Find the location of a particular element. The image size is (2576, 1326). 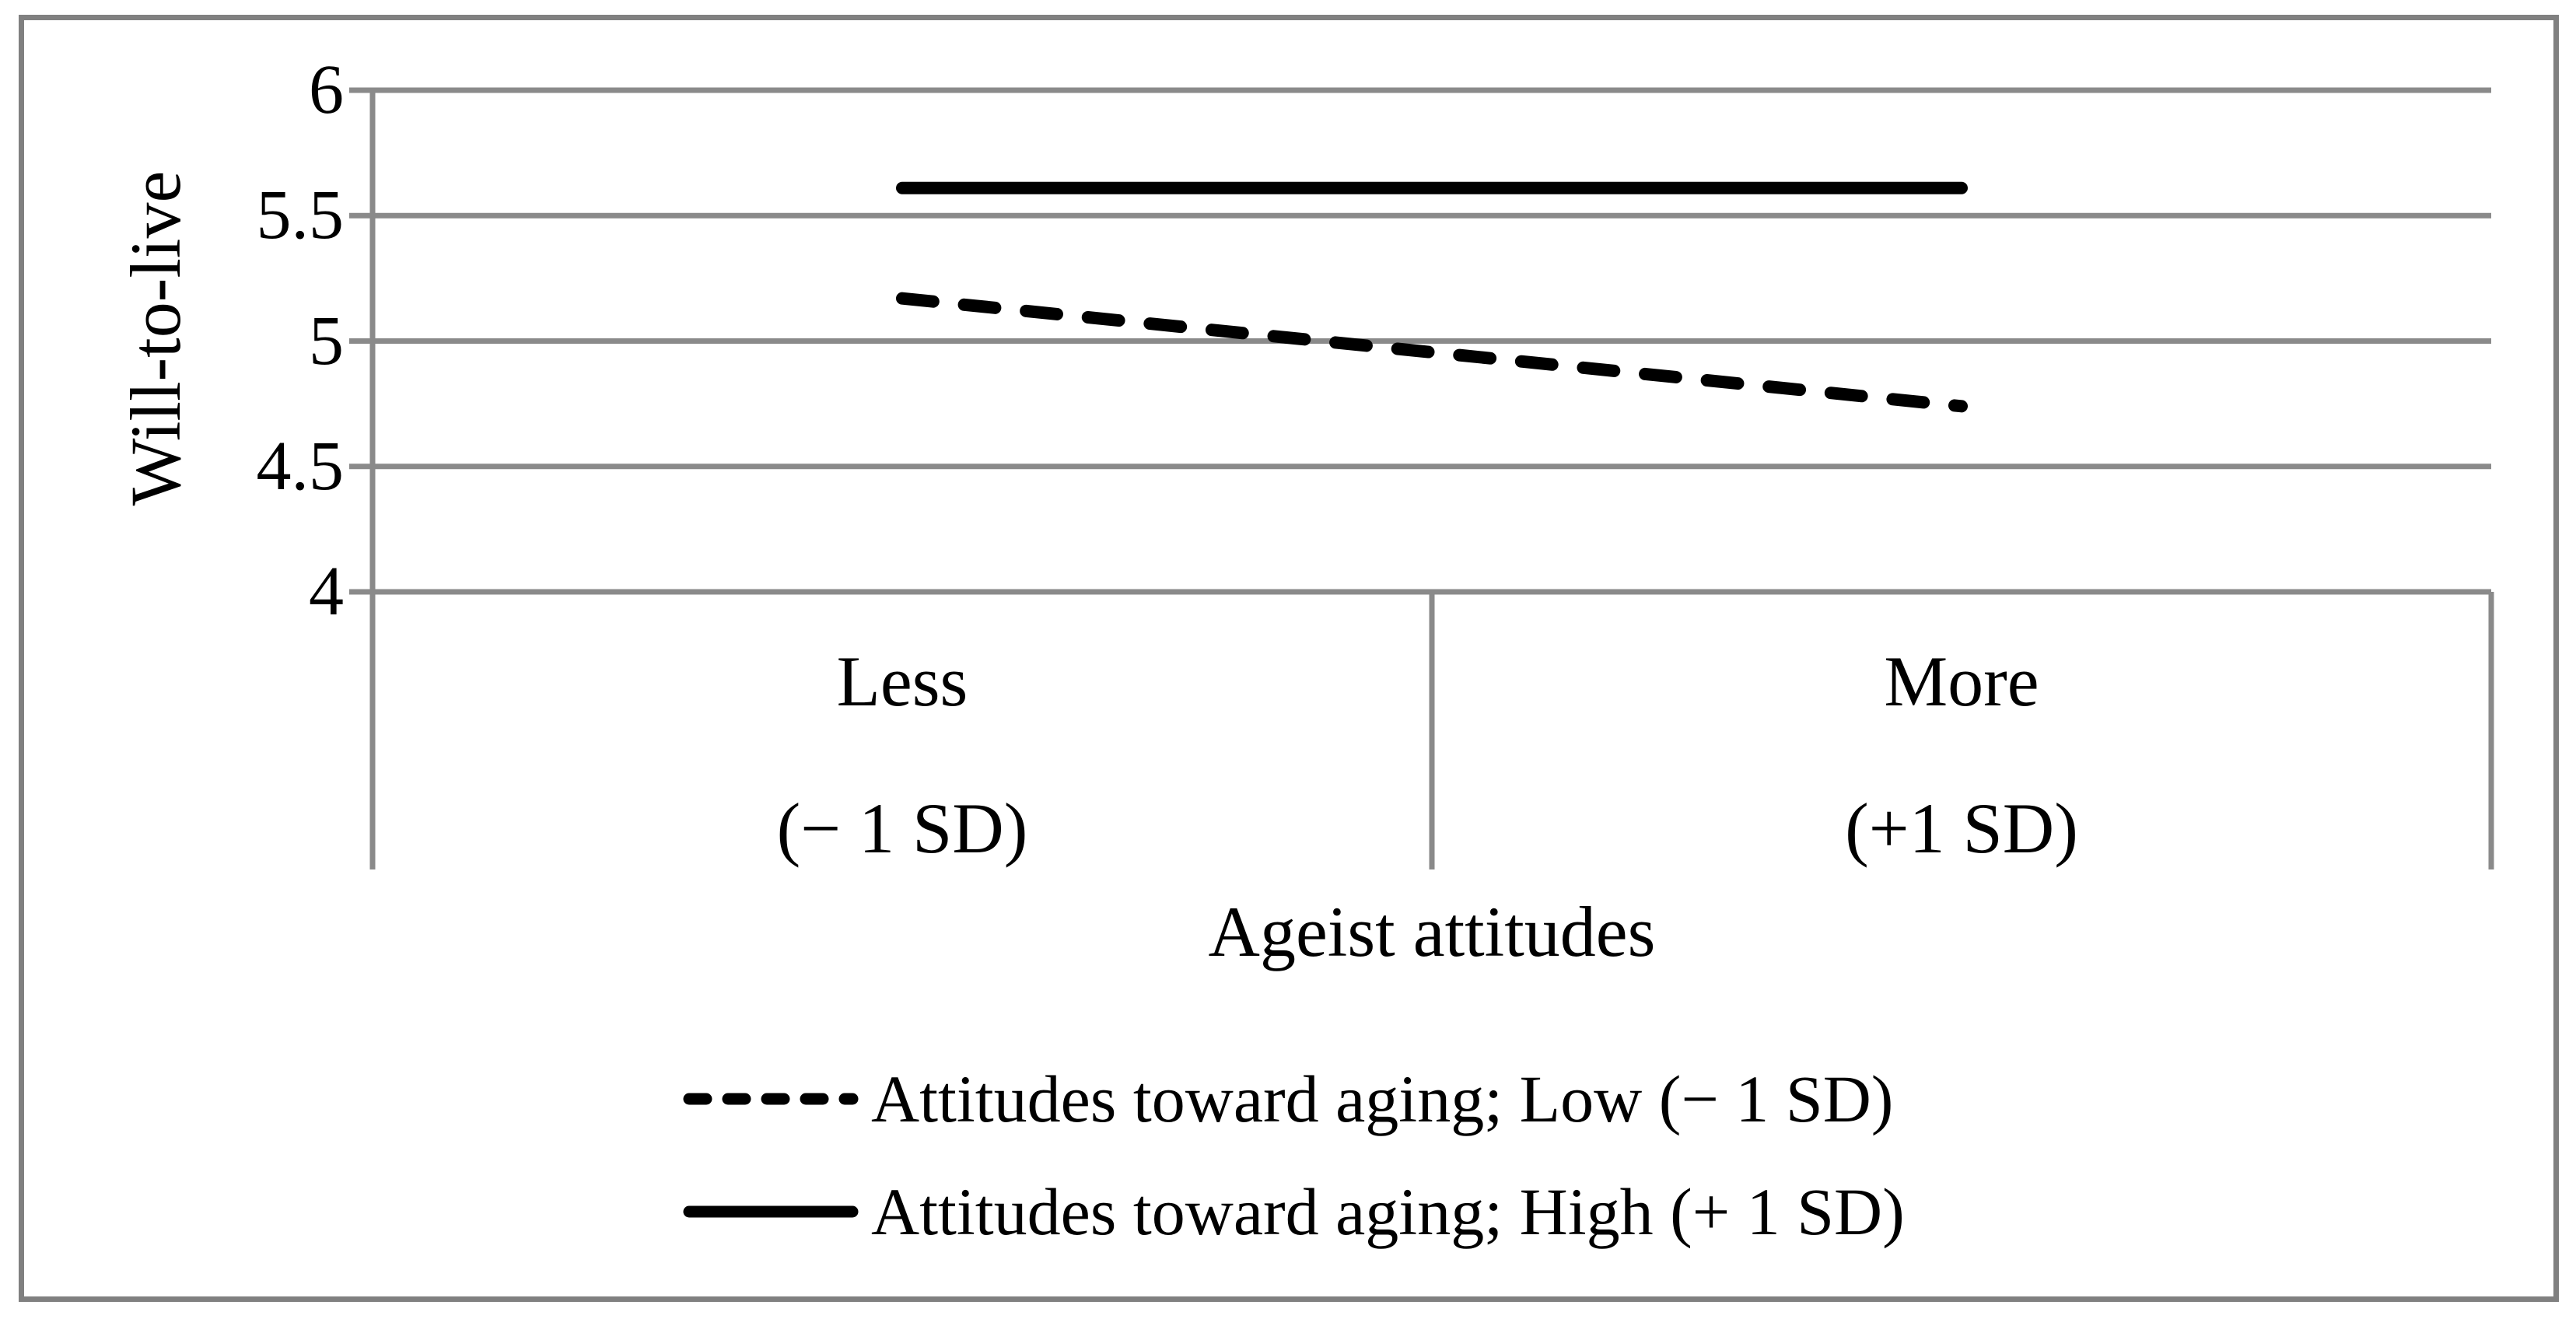

category-label-line1-0: Less is located at coordinates (902, 681).